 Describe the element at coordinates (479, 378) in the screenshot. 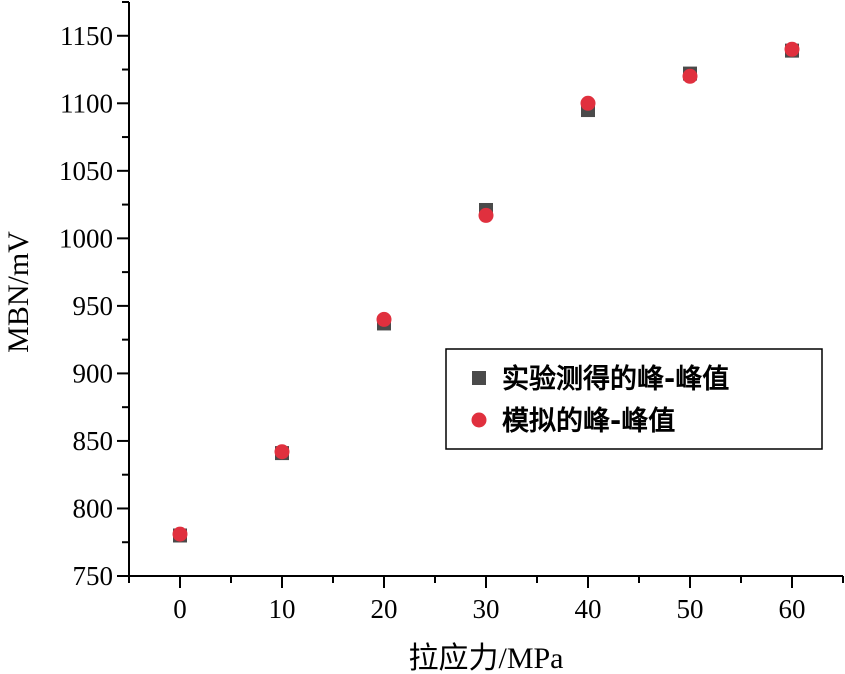

I see `legend-marker-square` at that location.